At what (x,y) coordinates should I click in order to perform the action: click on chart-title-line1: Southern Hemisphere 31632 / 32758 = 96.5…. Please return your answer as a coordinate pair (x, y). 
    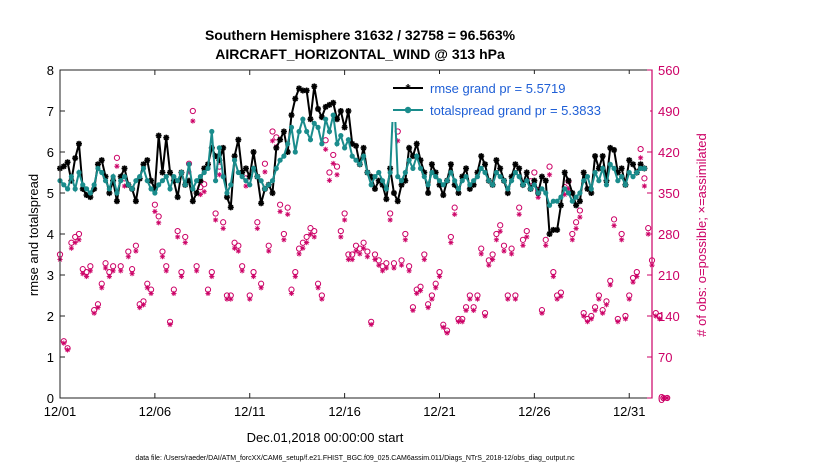
    Looking at the image, I should click on (360, 35).